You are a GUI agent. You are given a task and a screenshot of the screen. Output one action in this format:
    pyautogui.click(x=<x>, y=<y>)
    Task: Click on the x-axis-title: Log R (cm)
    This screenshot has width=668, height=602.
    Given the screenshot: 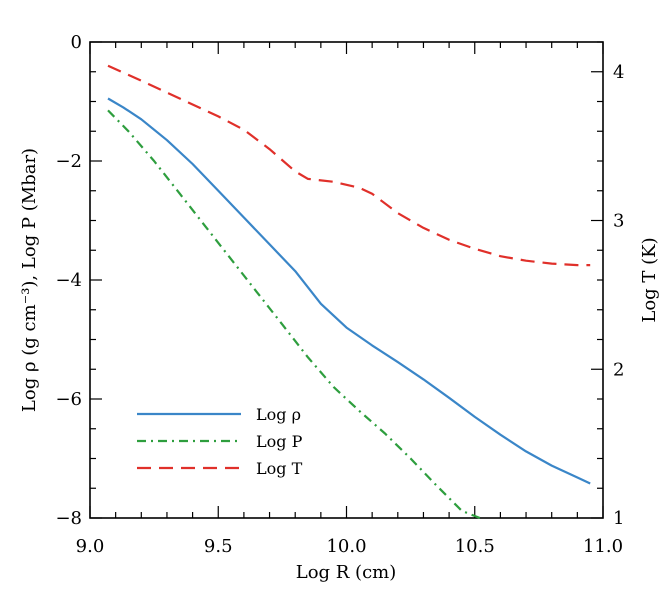 What is the action you would take?
    pyautogui.click(x=346, y=572)
    